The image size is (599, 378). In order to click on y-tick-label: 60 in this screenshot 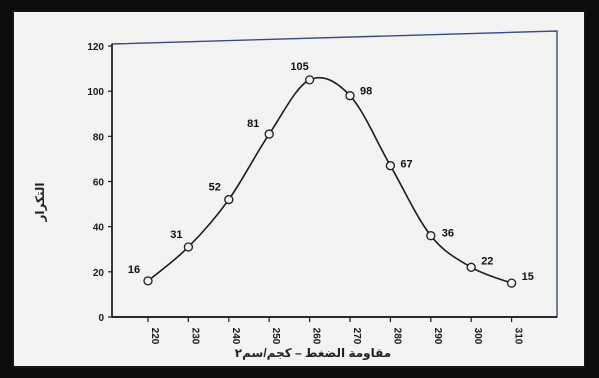, I will do `click(99, 183)`.